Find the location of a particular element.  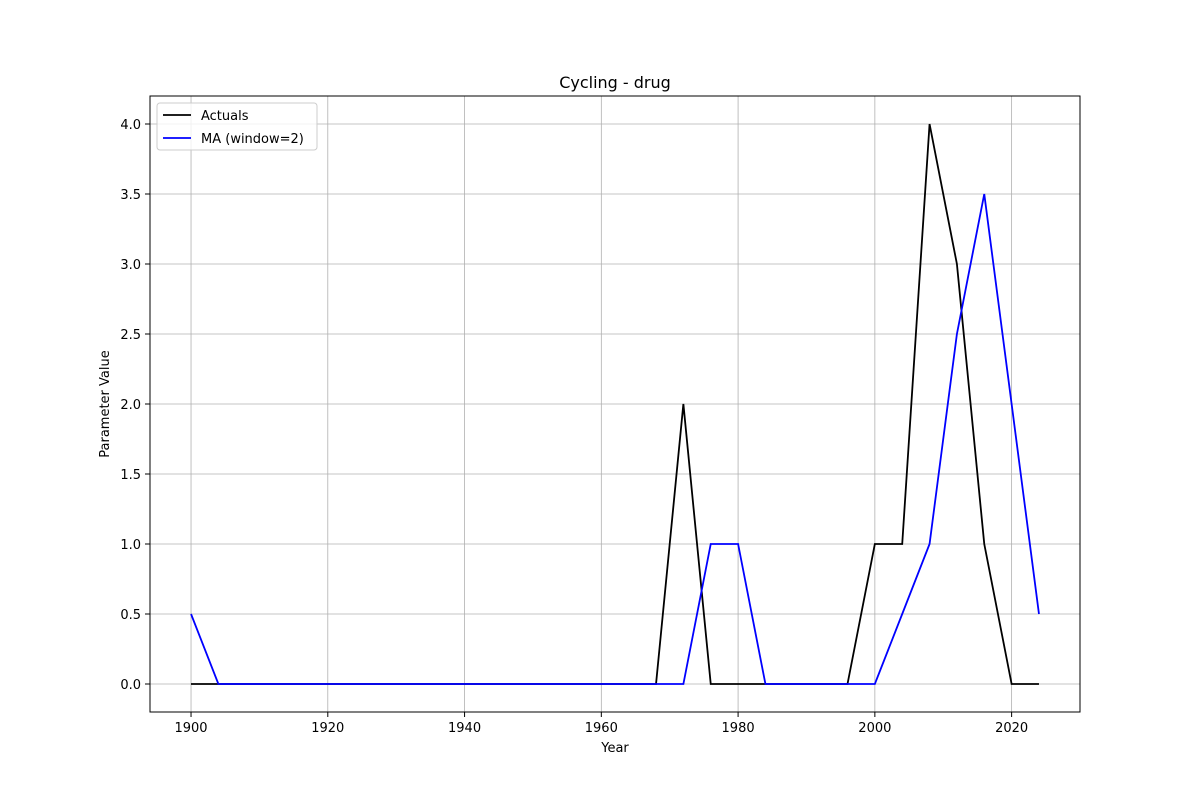

y-tick-label: 2.5 is located at coordinates (130, 335).